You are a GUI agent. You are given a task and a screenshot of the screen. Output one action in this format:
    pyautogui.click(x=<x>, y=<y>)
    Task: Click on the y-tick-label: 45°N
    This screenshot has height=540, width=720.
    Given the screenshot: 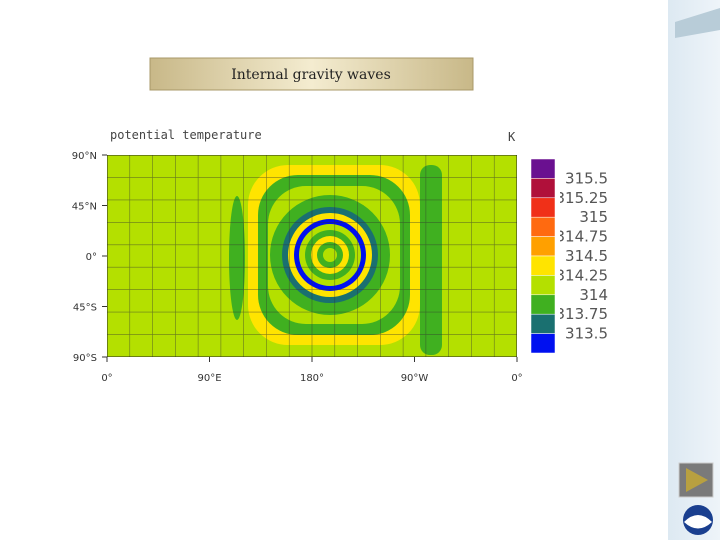 What is the action you would take?
    pyautogui.click(x=84, y=207)
    